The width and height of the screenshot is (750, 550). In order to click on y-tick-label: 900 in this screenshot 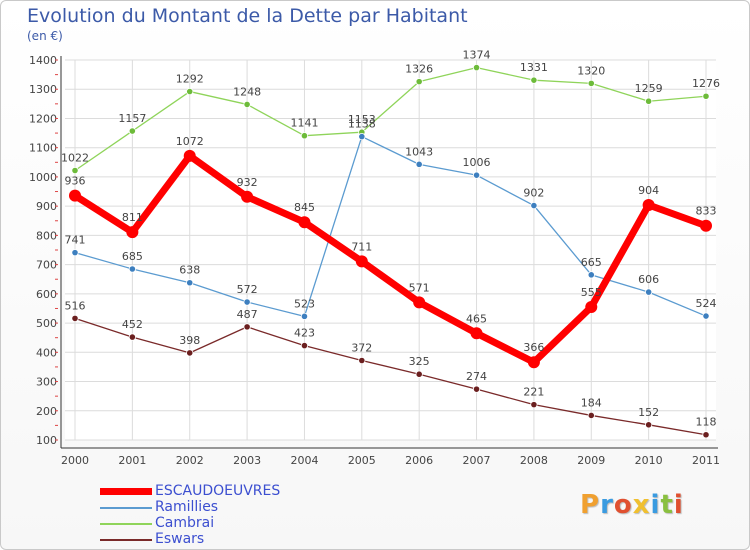, I will do `click(46, 206)`.